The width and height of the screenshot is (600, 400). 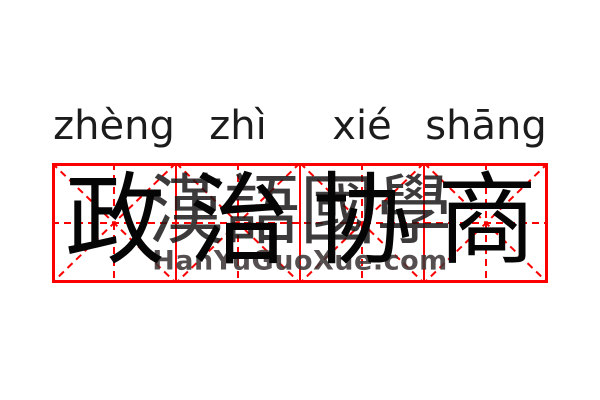 What do you see at coordinates (238, 126) in the screenshot?
I see `pinyin-syllable-zhi: zhì` at bounding box center [238, 126].